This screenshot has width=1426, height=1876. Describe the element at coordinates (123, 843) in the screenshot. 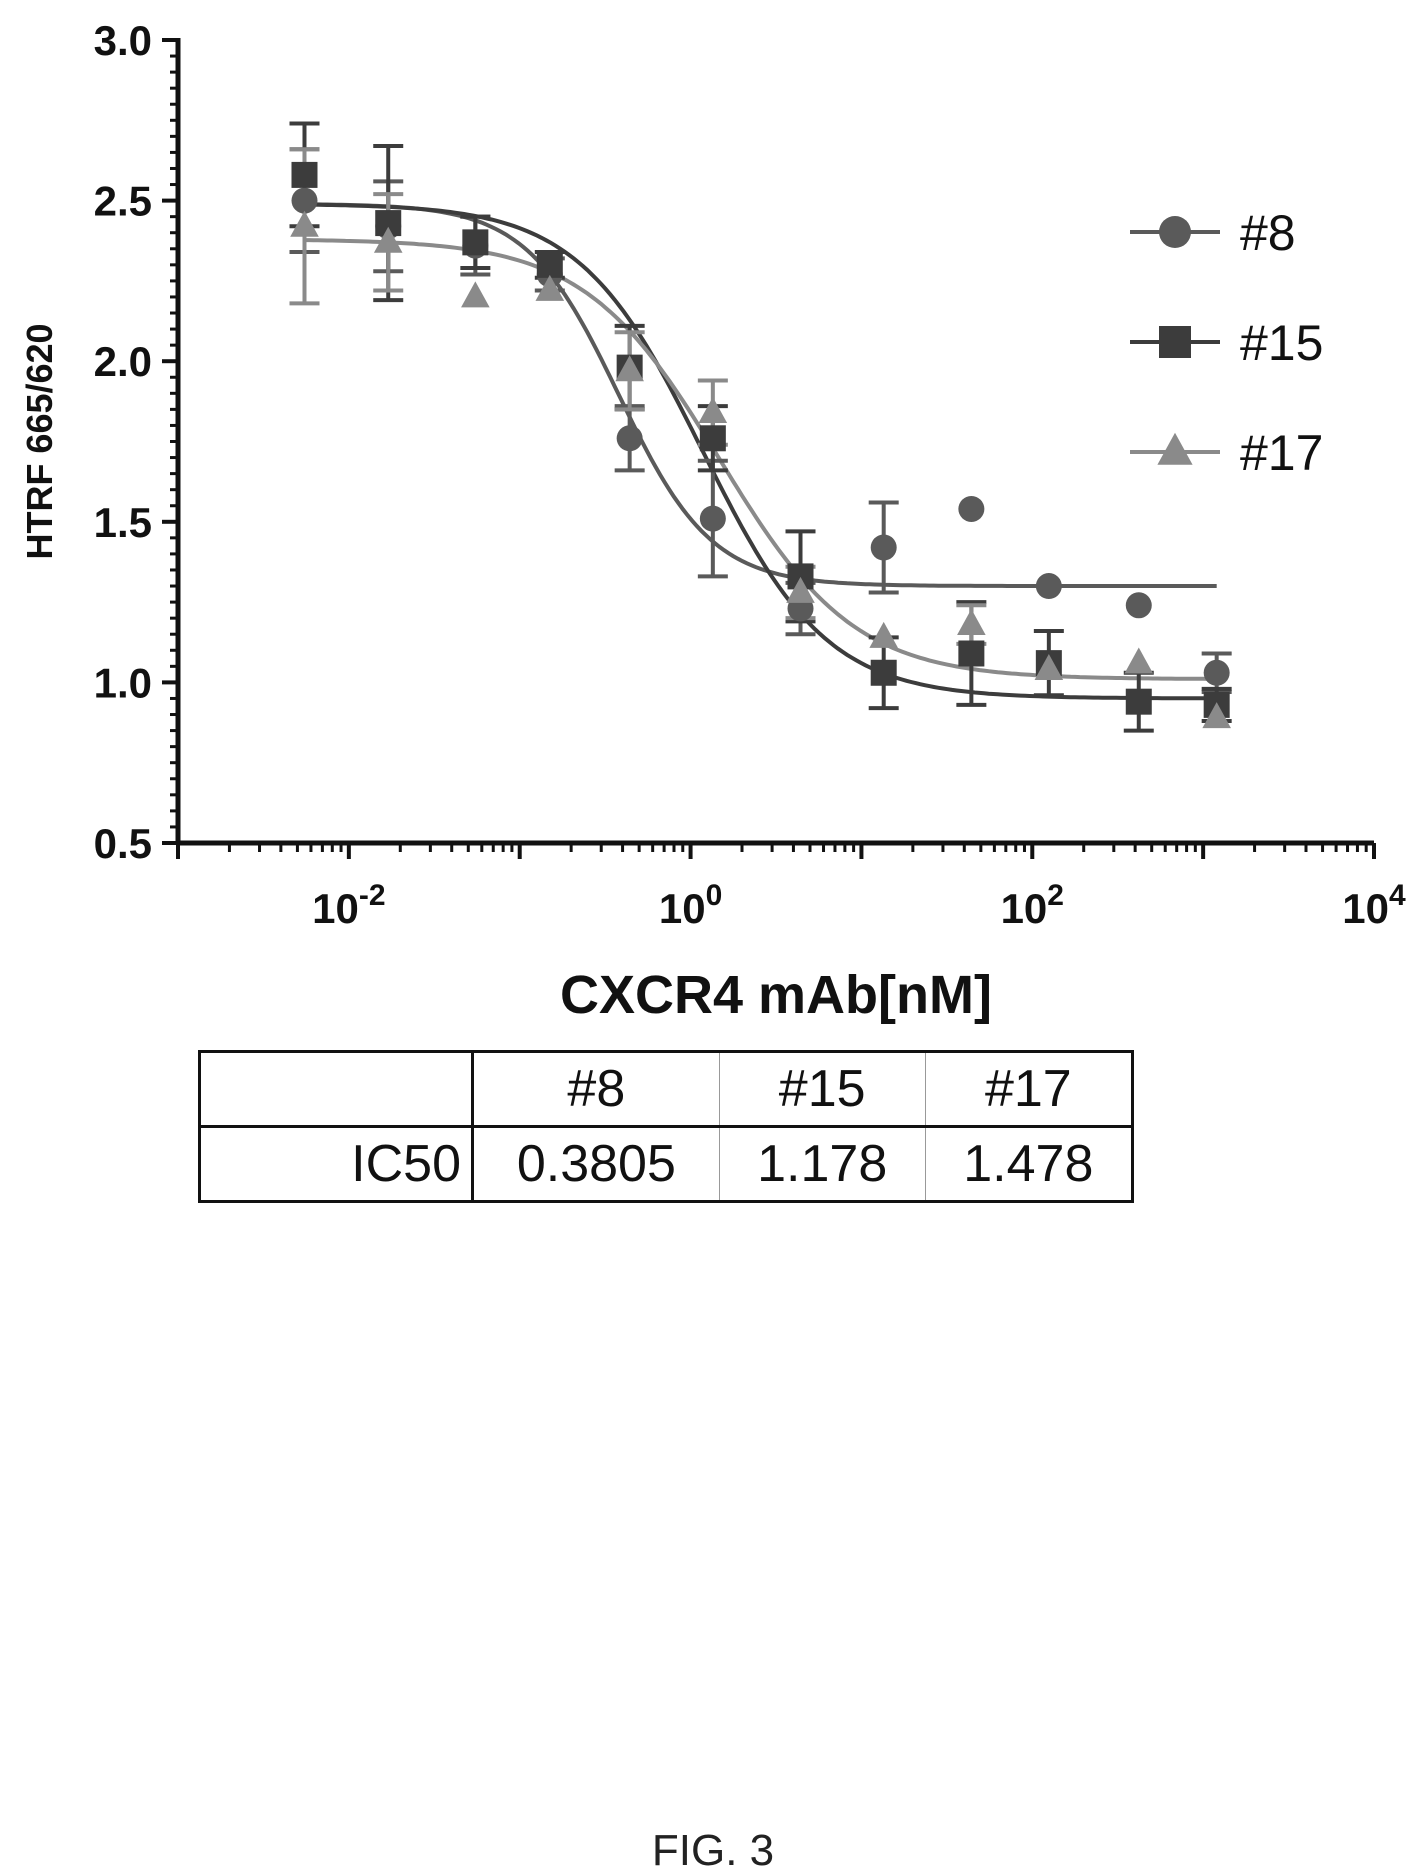

I see `y-tick-label: 0.5` at that location.